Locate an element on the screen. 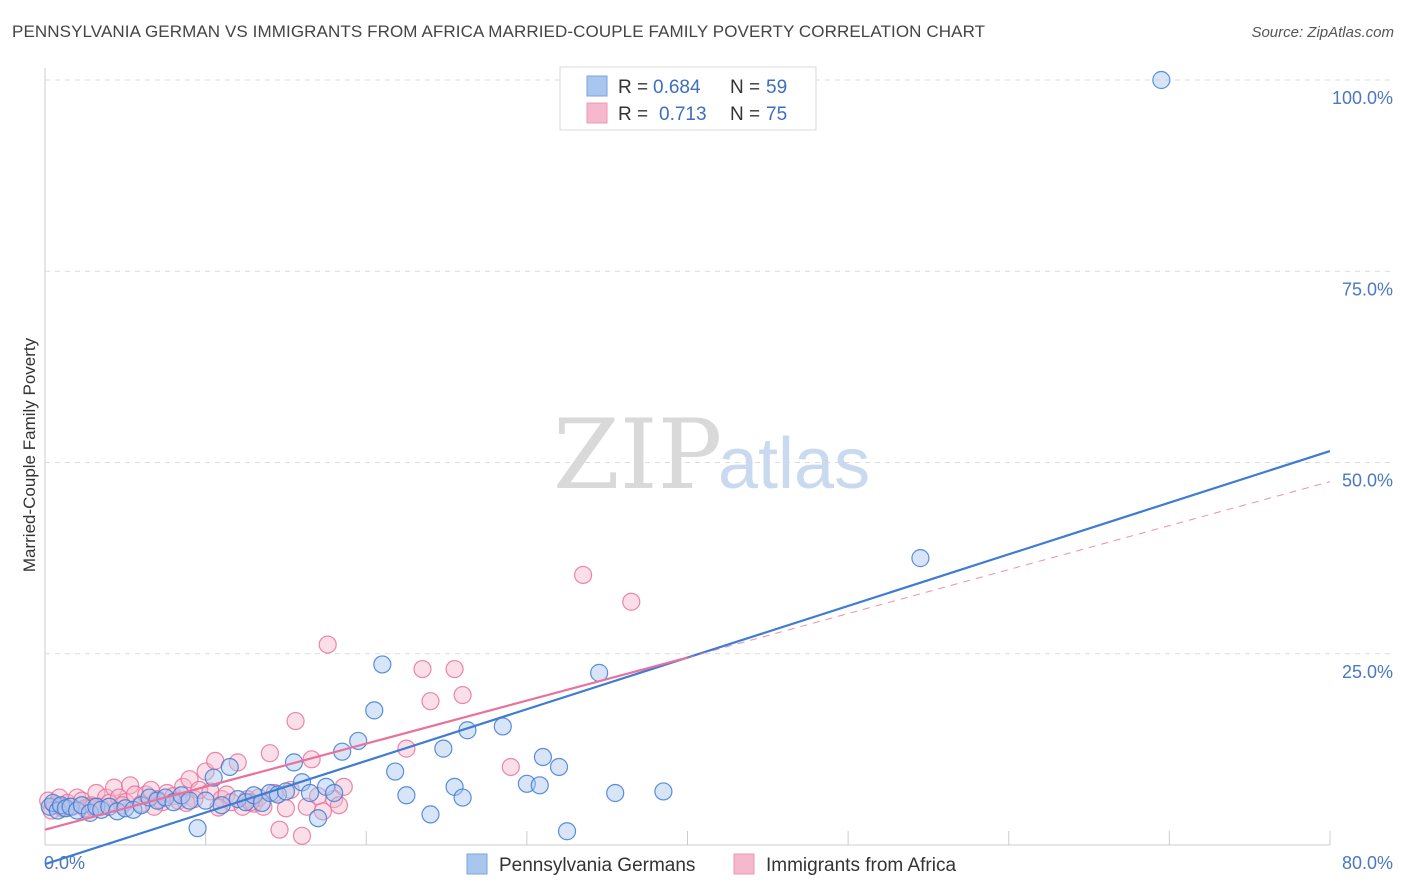 The image size is (1406, 892). trend-line-immigrants-from-africa-extension is located at coordinates (1009, 570).